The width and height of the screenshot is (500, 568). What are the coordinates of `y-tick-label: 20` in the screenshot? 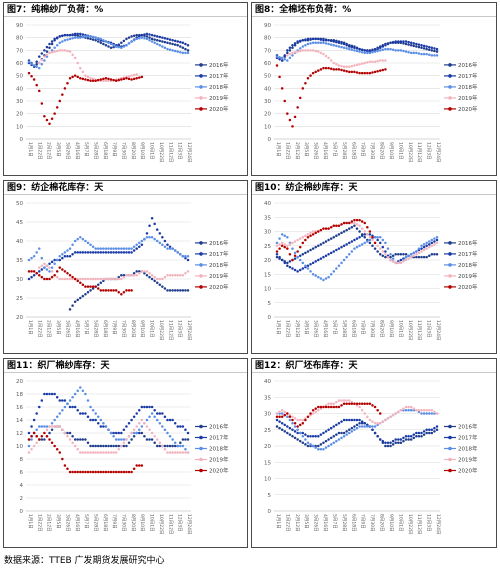 It's located at (267, 261).